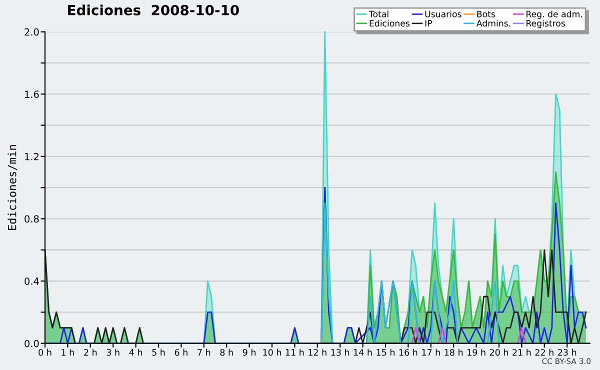 This screenshot has width=600, height=370. I want to click on x-tick-label: 12 h, so click(317, 352).